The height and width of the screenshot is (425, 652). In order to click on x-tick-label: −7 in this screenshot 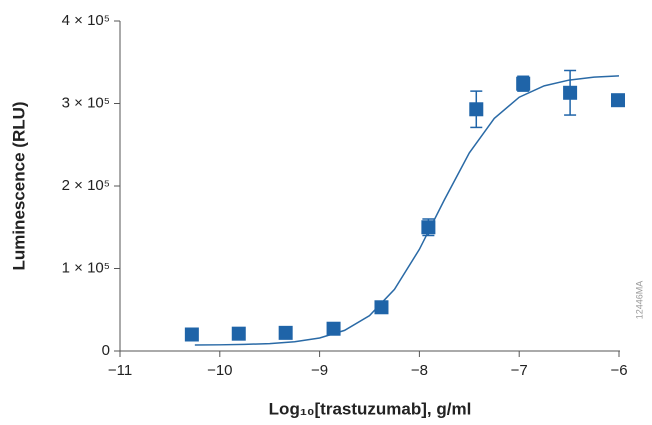, I will do `click(519, 370)`.